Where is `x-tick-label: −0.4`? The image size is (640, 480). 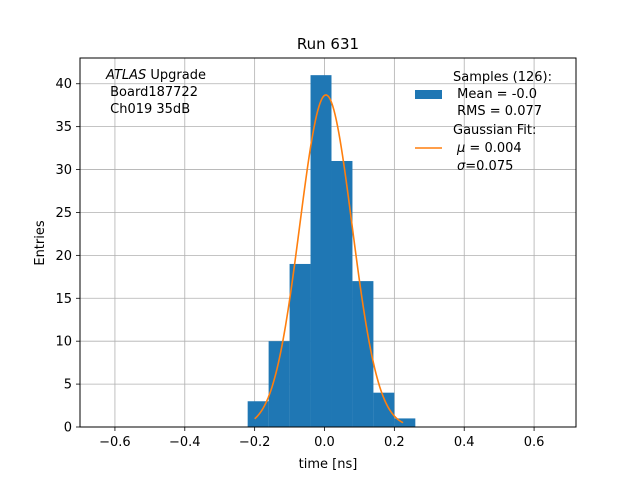
x-tick-label: −0.4 is located at coordinates (185, 442).